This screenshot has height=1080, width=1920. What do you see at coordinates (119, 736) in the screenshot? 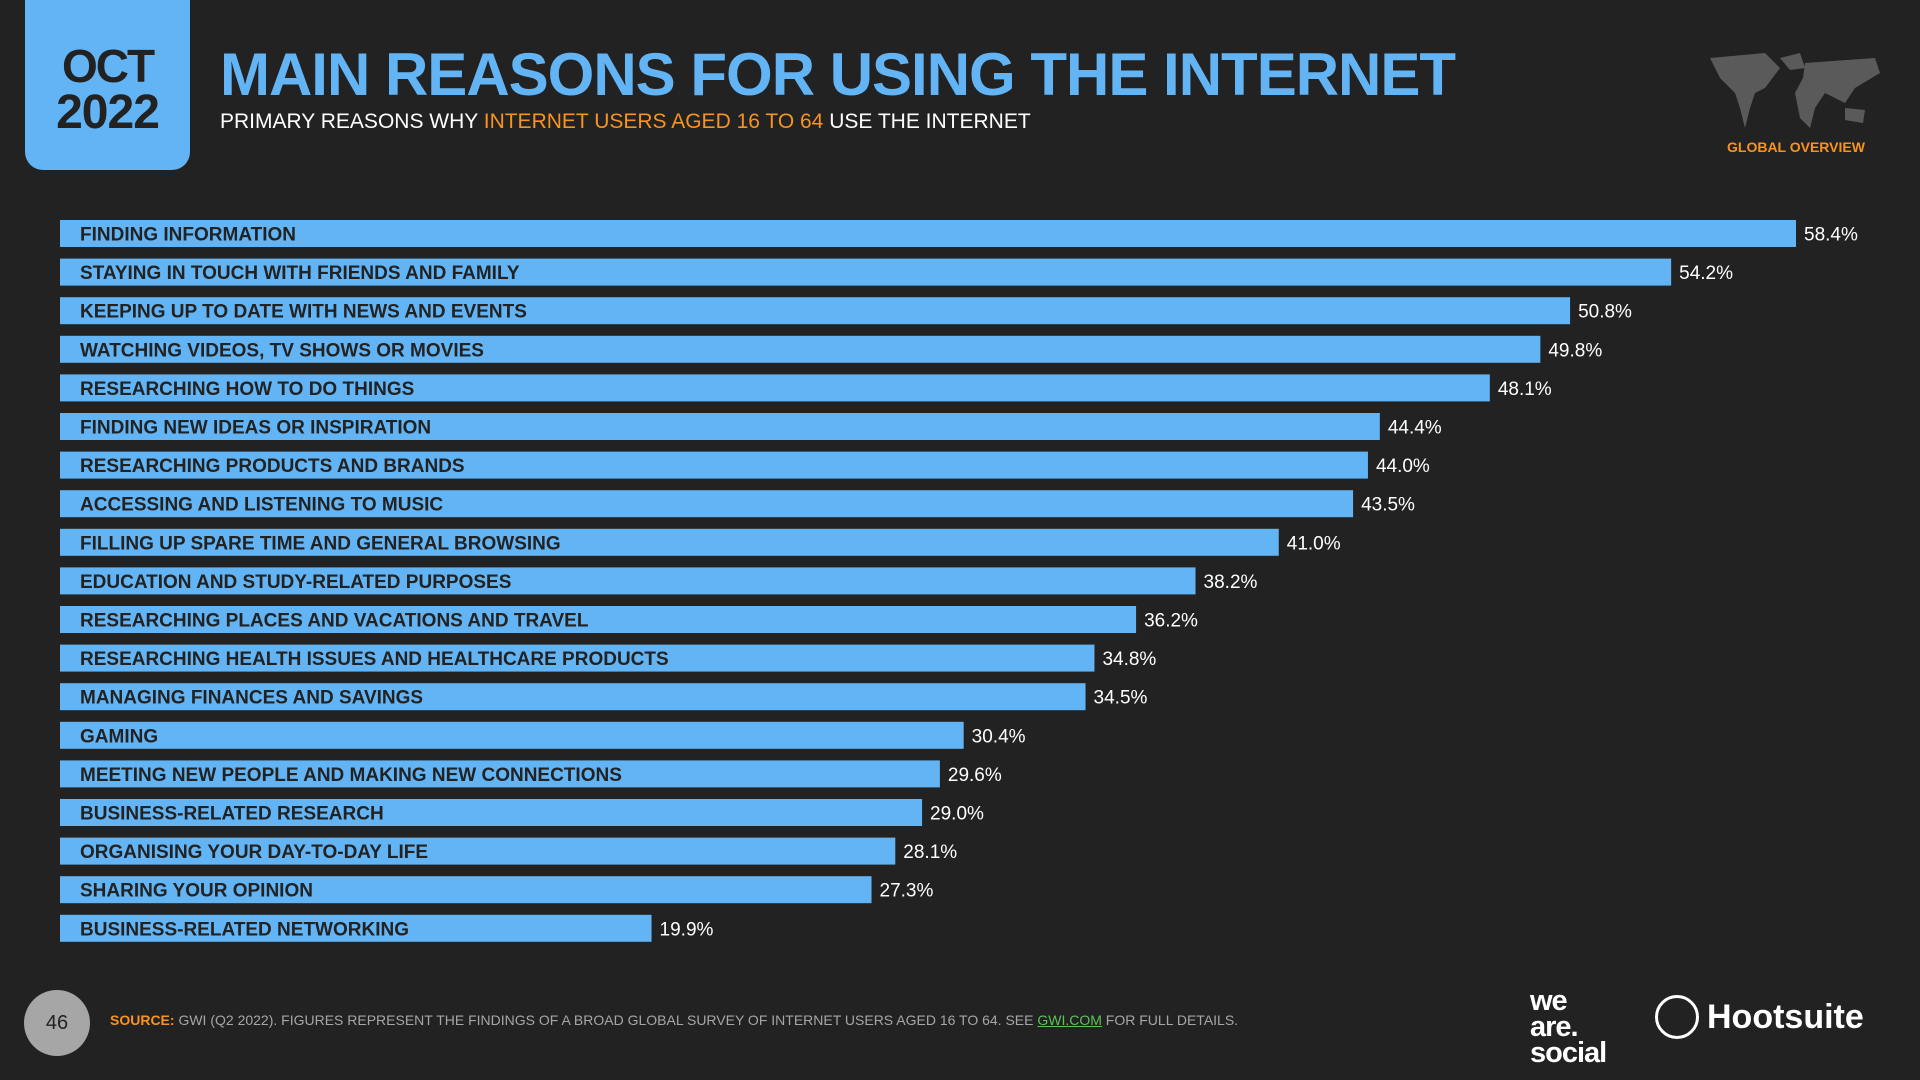
I see `bar-category-label: GAMING` at bounding box center [119, 736].